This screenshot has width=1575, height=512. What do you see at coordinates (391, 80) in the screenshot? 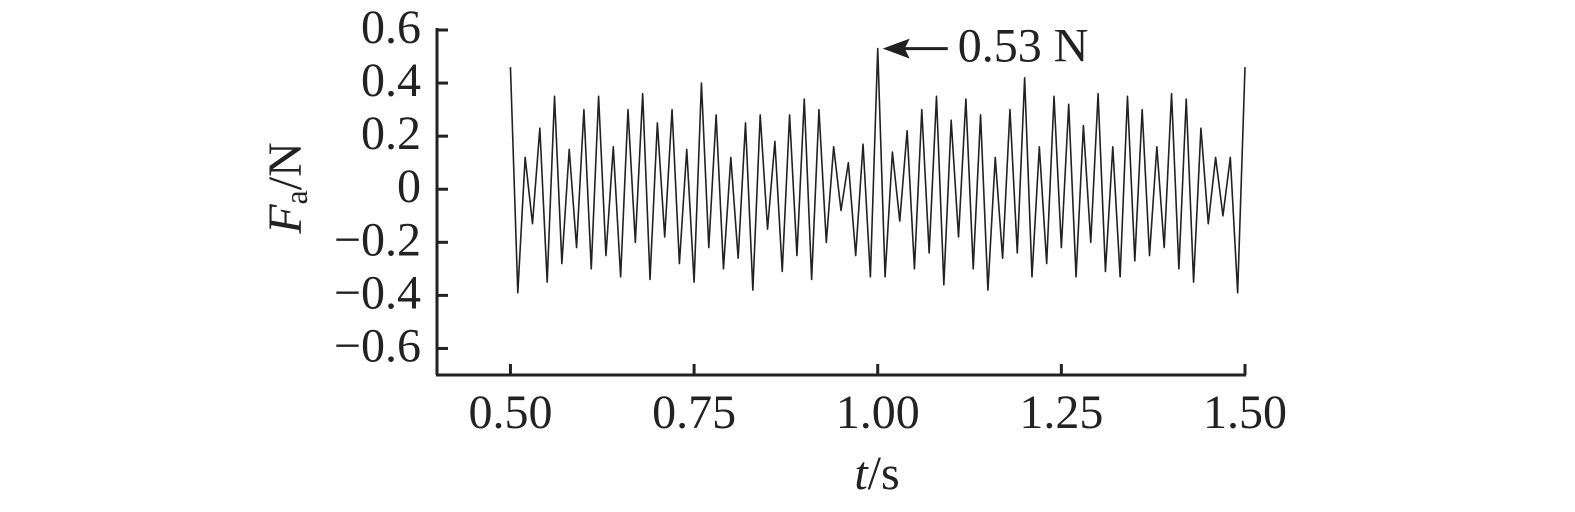
I see `y-tick-label: 0.4` at bounding box center [391, 80].